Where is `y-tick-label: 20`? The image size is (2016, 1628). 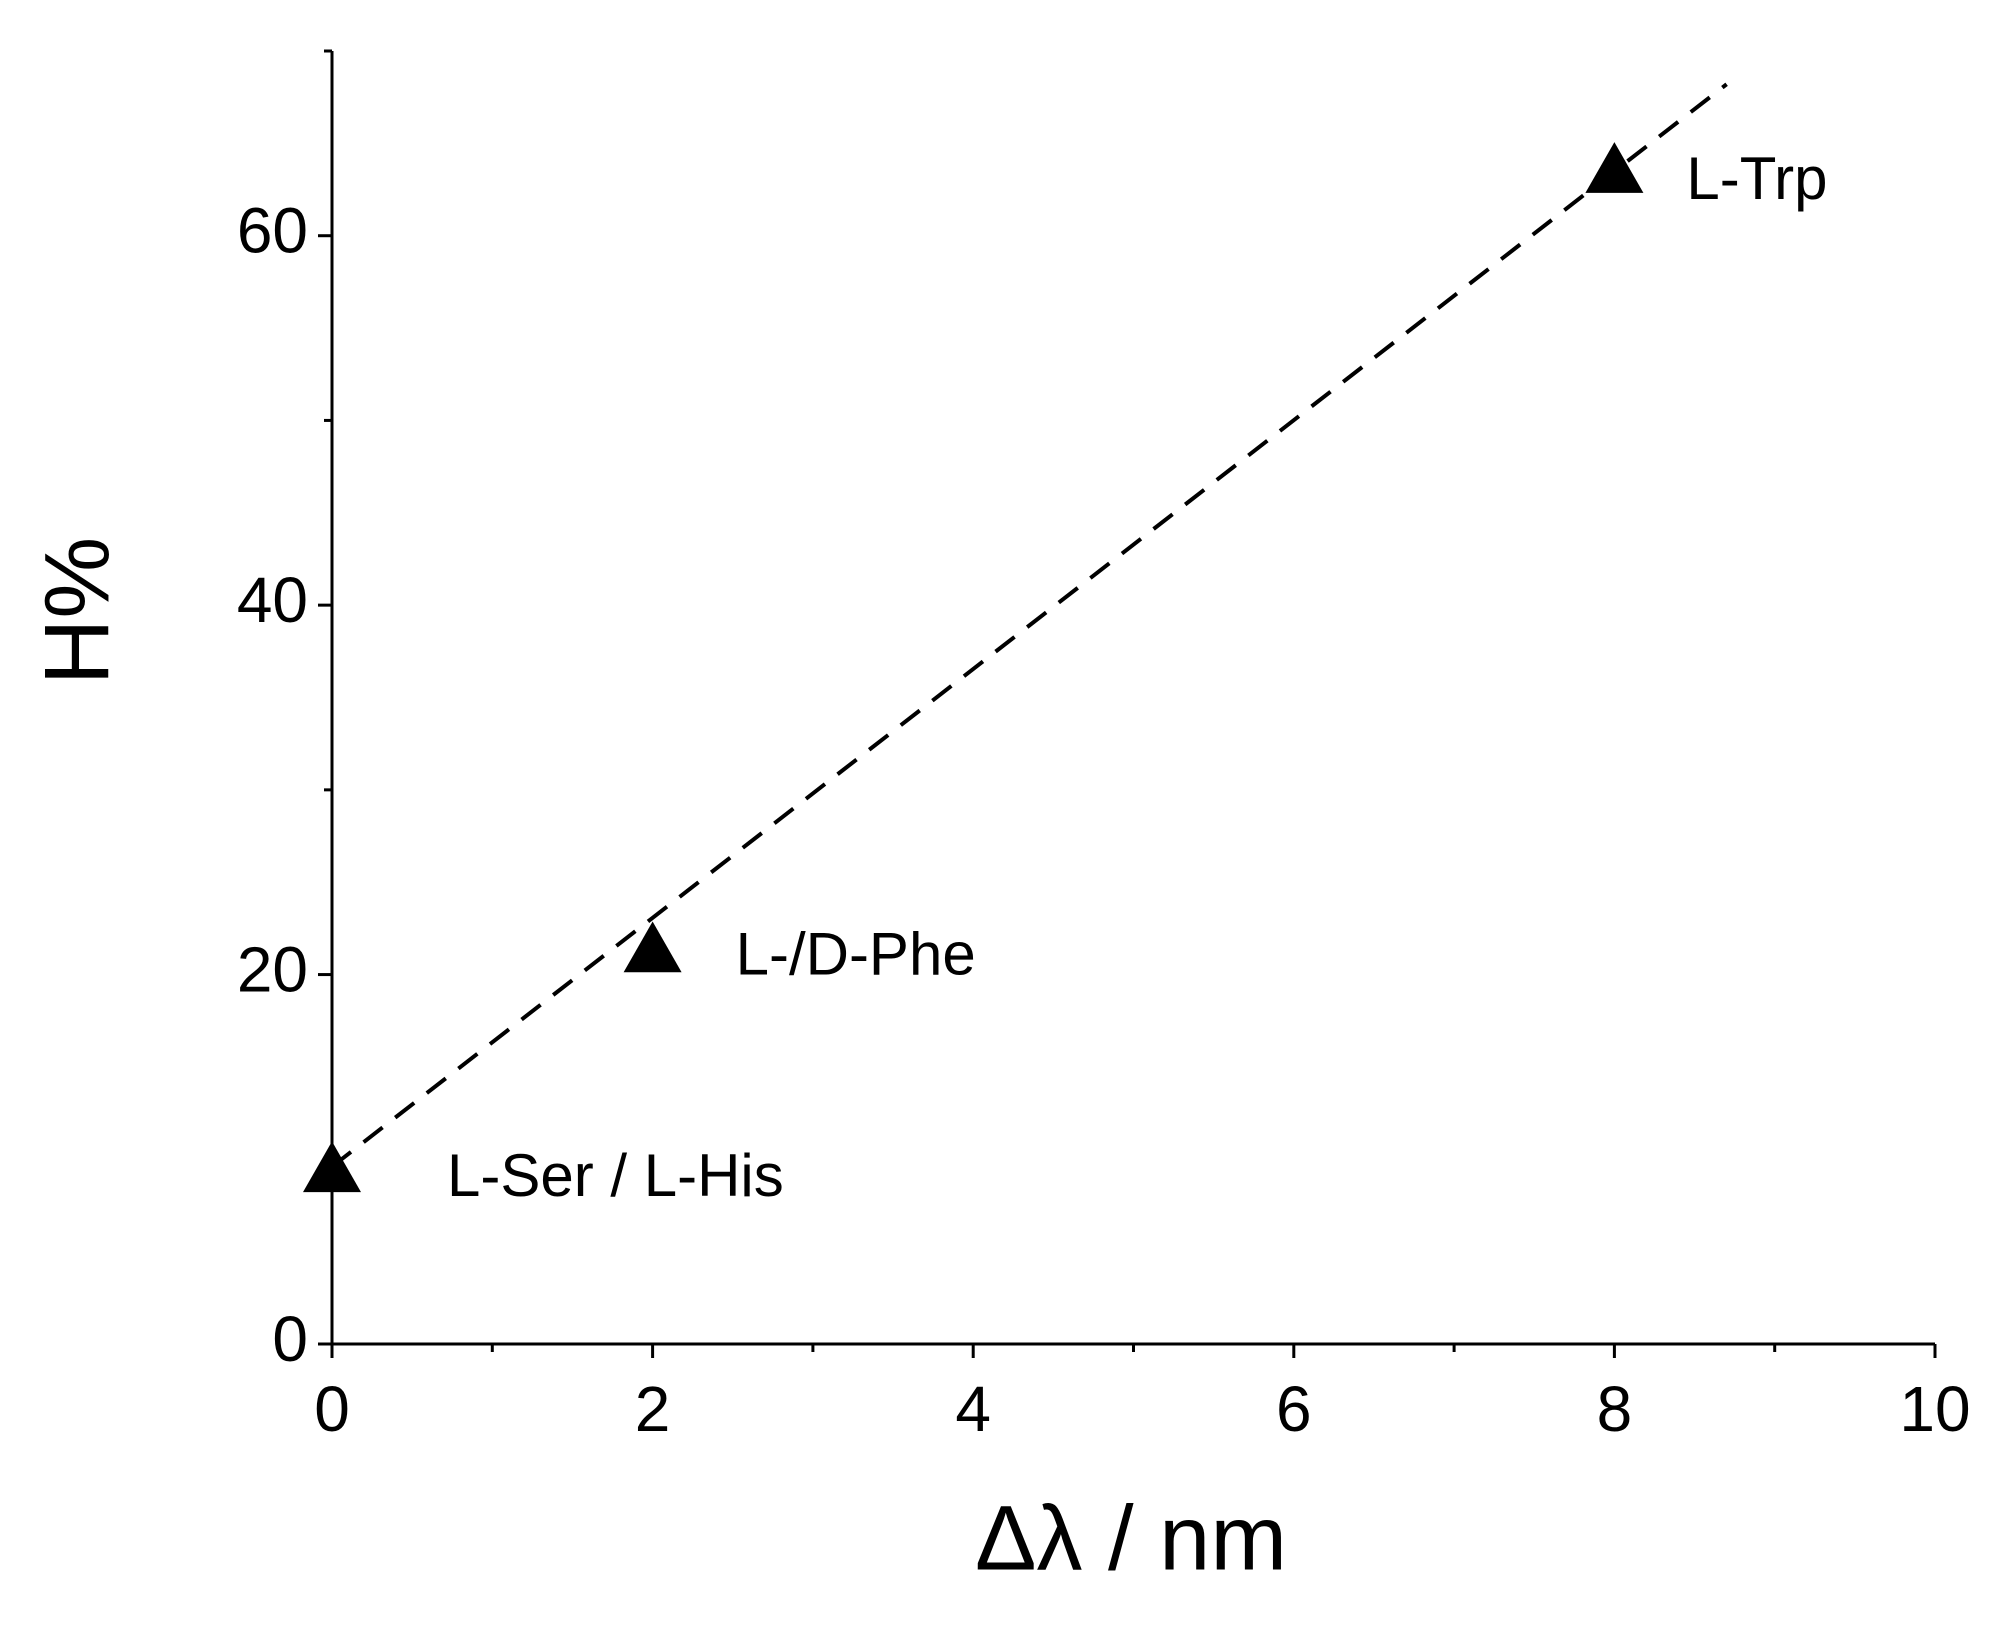
y-tick-label: 20 is located at coordinates (272, 969).